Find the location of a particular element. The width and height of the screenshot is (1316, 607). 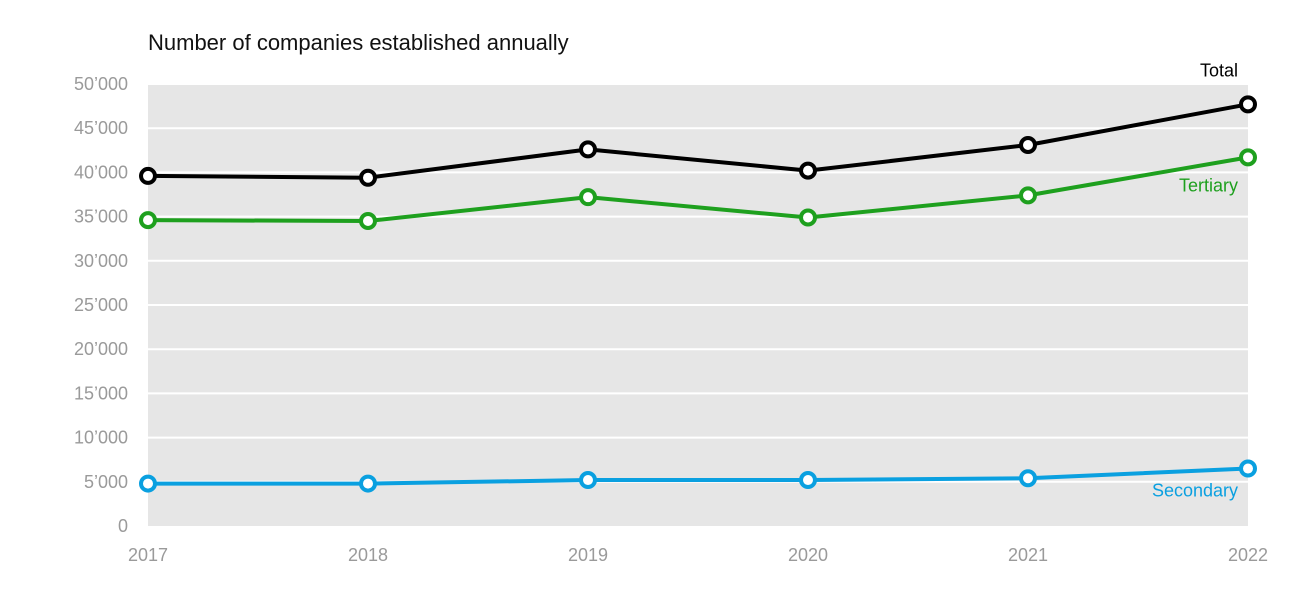

y-tick-label: 45’000 is located at coordinates (101, 128).